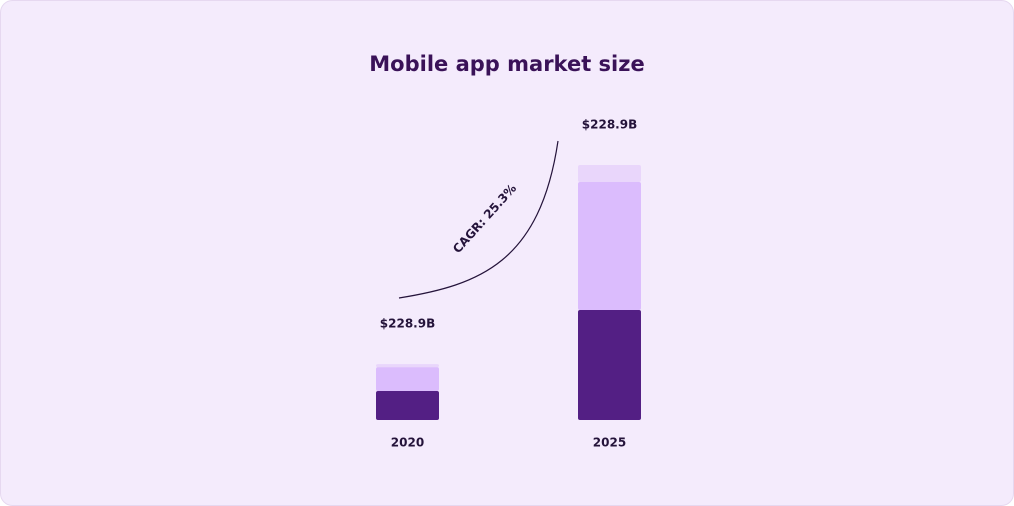  I want to click on chart-title: Mobile app market size, so click(506, 64).